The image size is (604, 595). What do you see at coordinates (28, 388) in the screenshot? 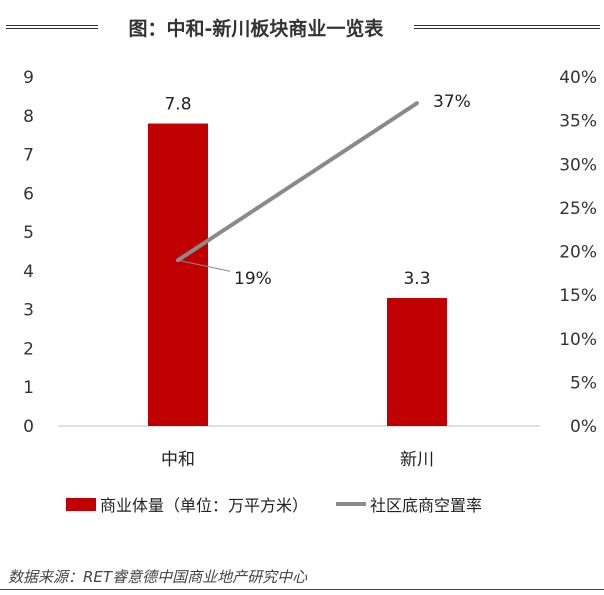
I see `y-left-tick-label: 1` at bounding box center [28, 388].